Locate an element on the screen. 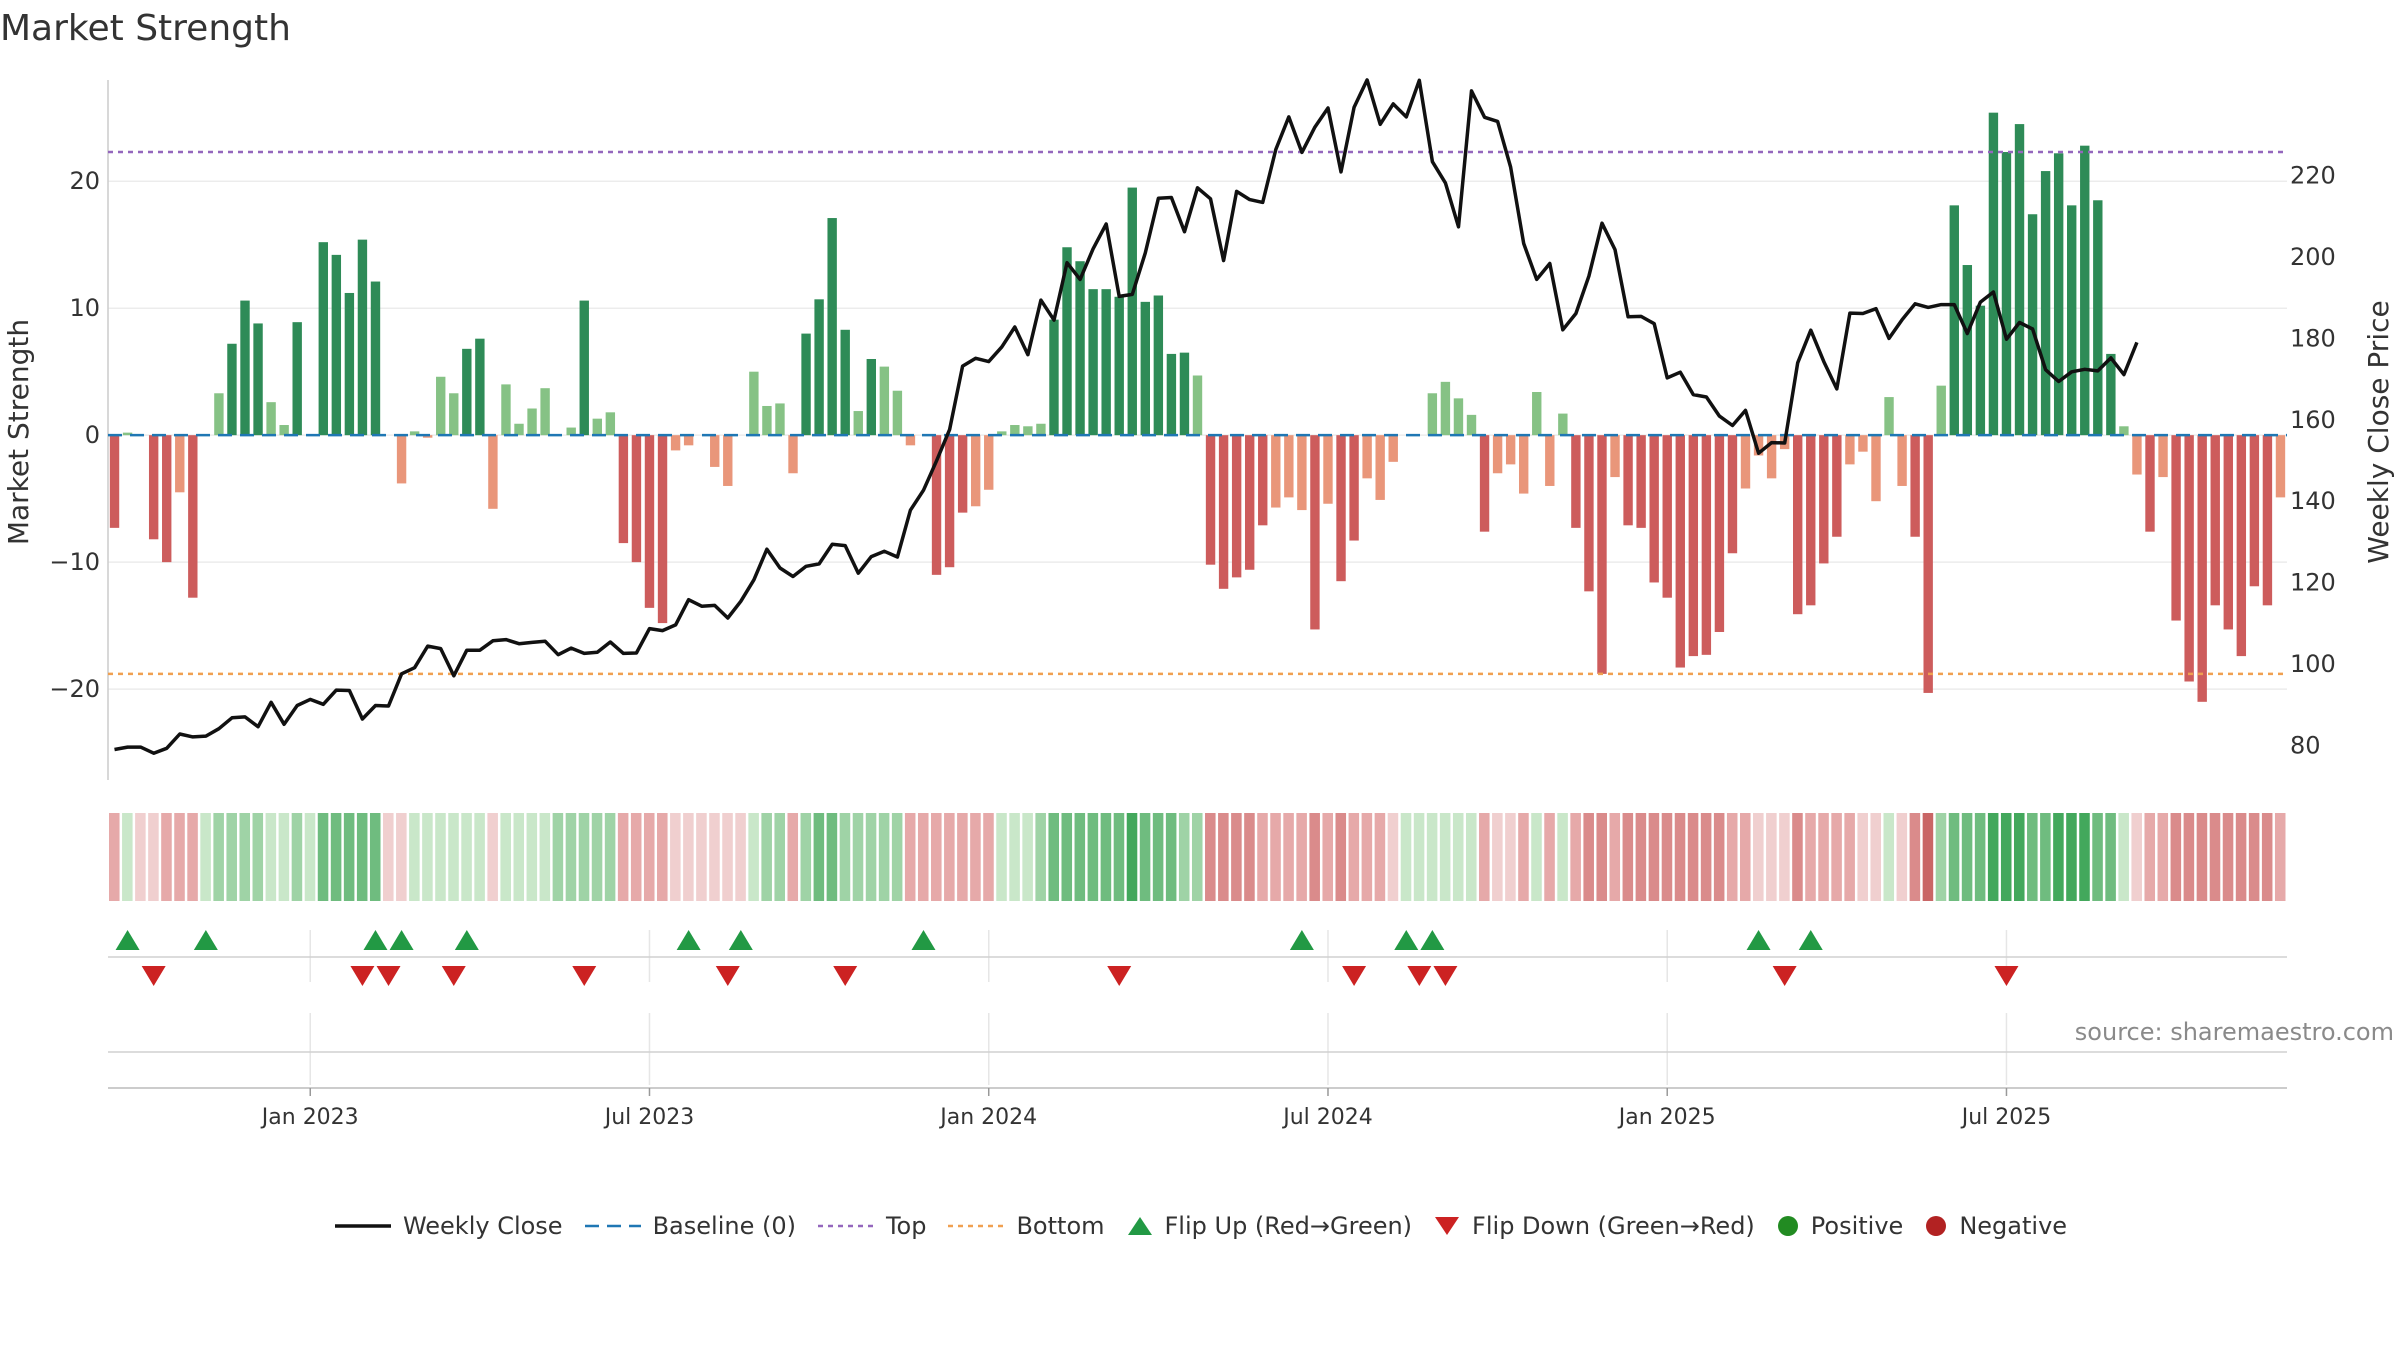 This screenshot has height=1350, width=2400. legend-label: Top is located at coordinates (906, 1226).